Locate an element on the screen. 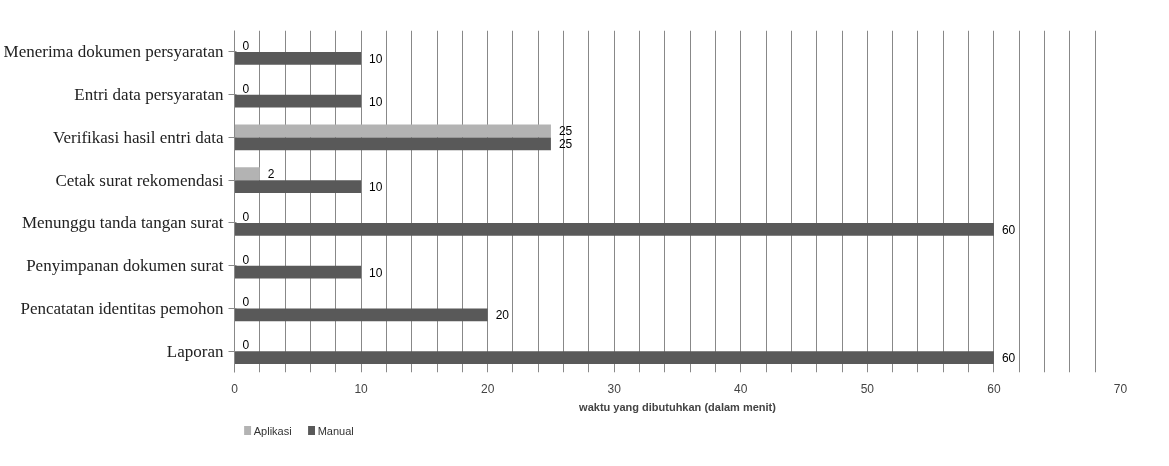  x-axis-title: waktu yang dibutuhkan (dalam menit) is located at coordinates (677, 406).